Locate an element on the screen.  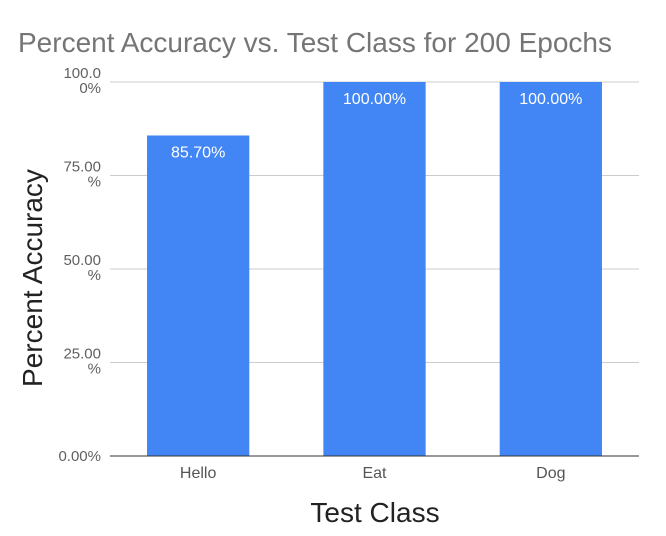
x-category-label: Eat is located at coordinates (374, 473).